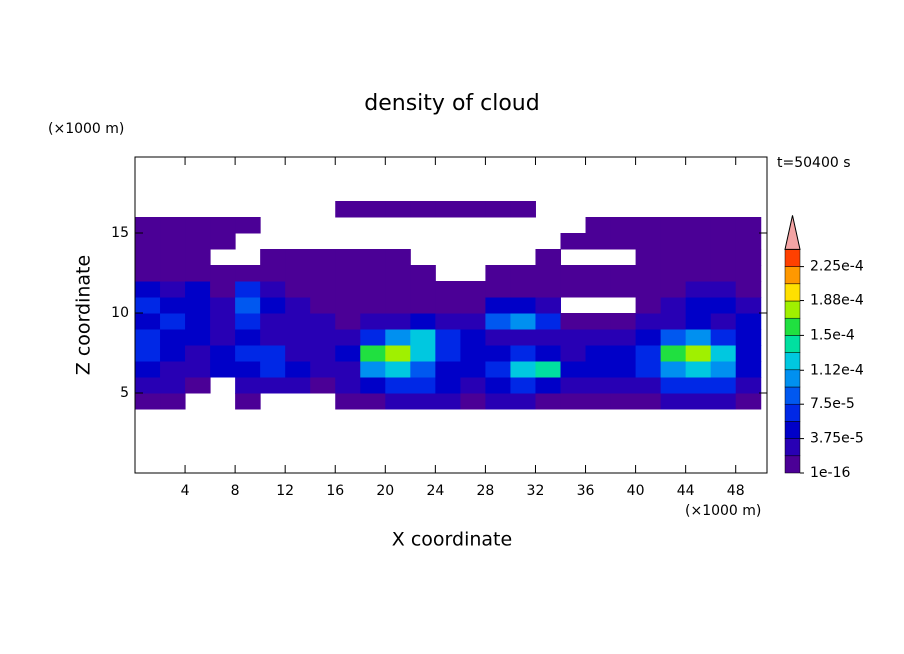 This screenshot has width=904, height=654. What do you see at coordinates (586, 491) in the screenshot?
I see `x-tick-label: 36` at bounding box center [586, 491].